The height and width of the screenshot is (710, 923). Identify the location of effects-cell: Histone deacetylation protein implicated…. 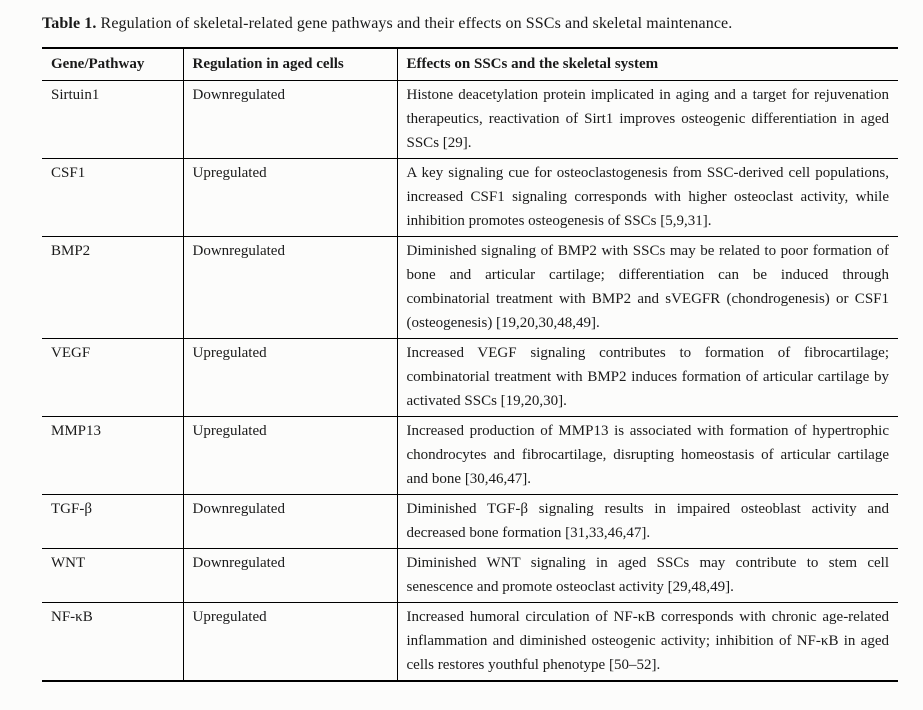
(647, 119).